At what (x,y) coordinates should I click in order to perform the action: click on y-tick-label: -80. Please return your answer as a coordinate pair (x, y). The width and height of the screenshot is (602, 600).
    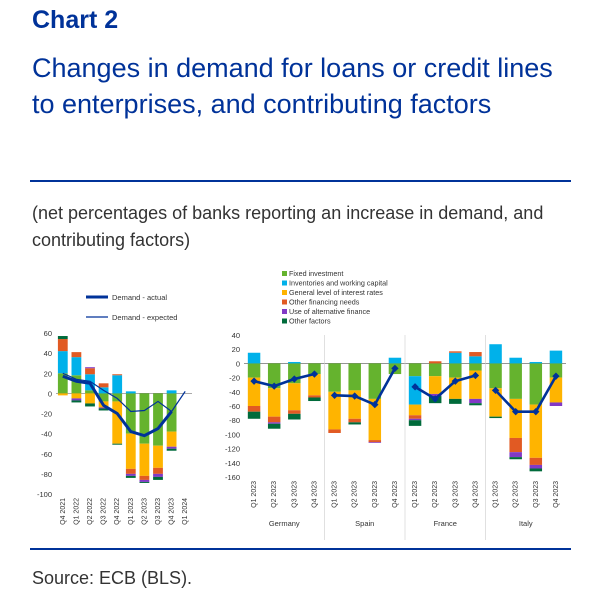
    Looking at the image, I should click on (234, 420).